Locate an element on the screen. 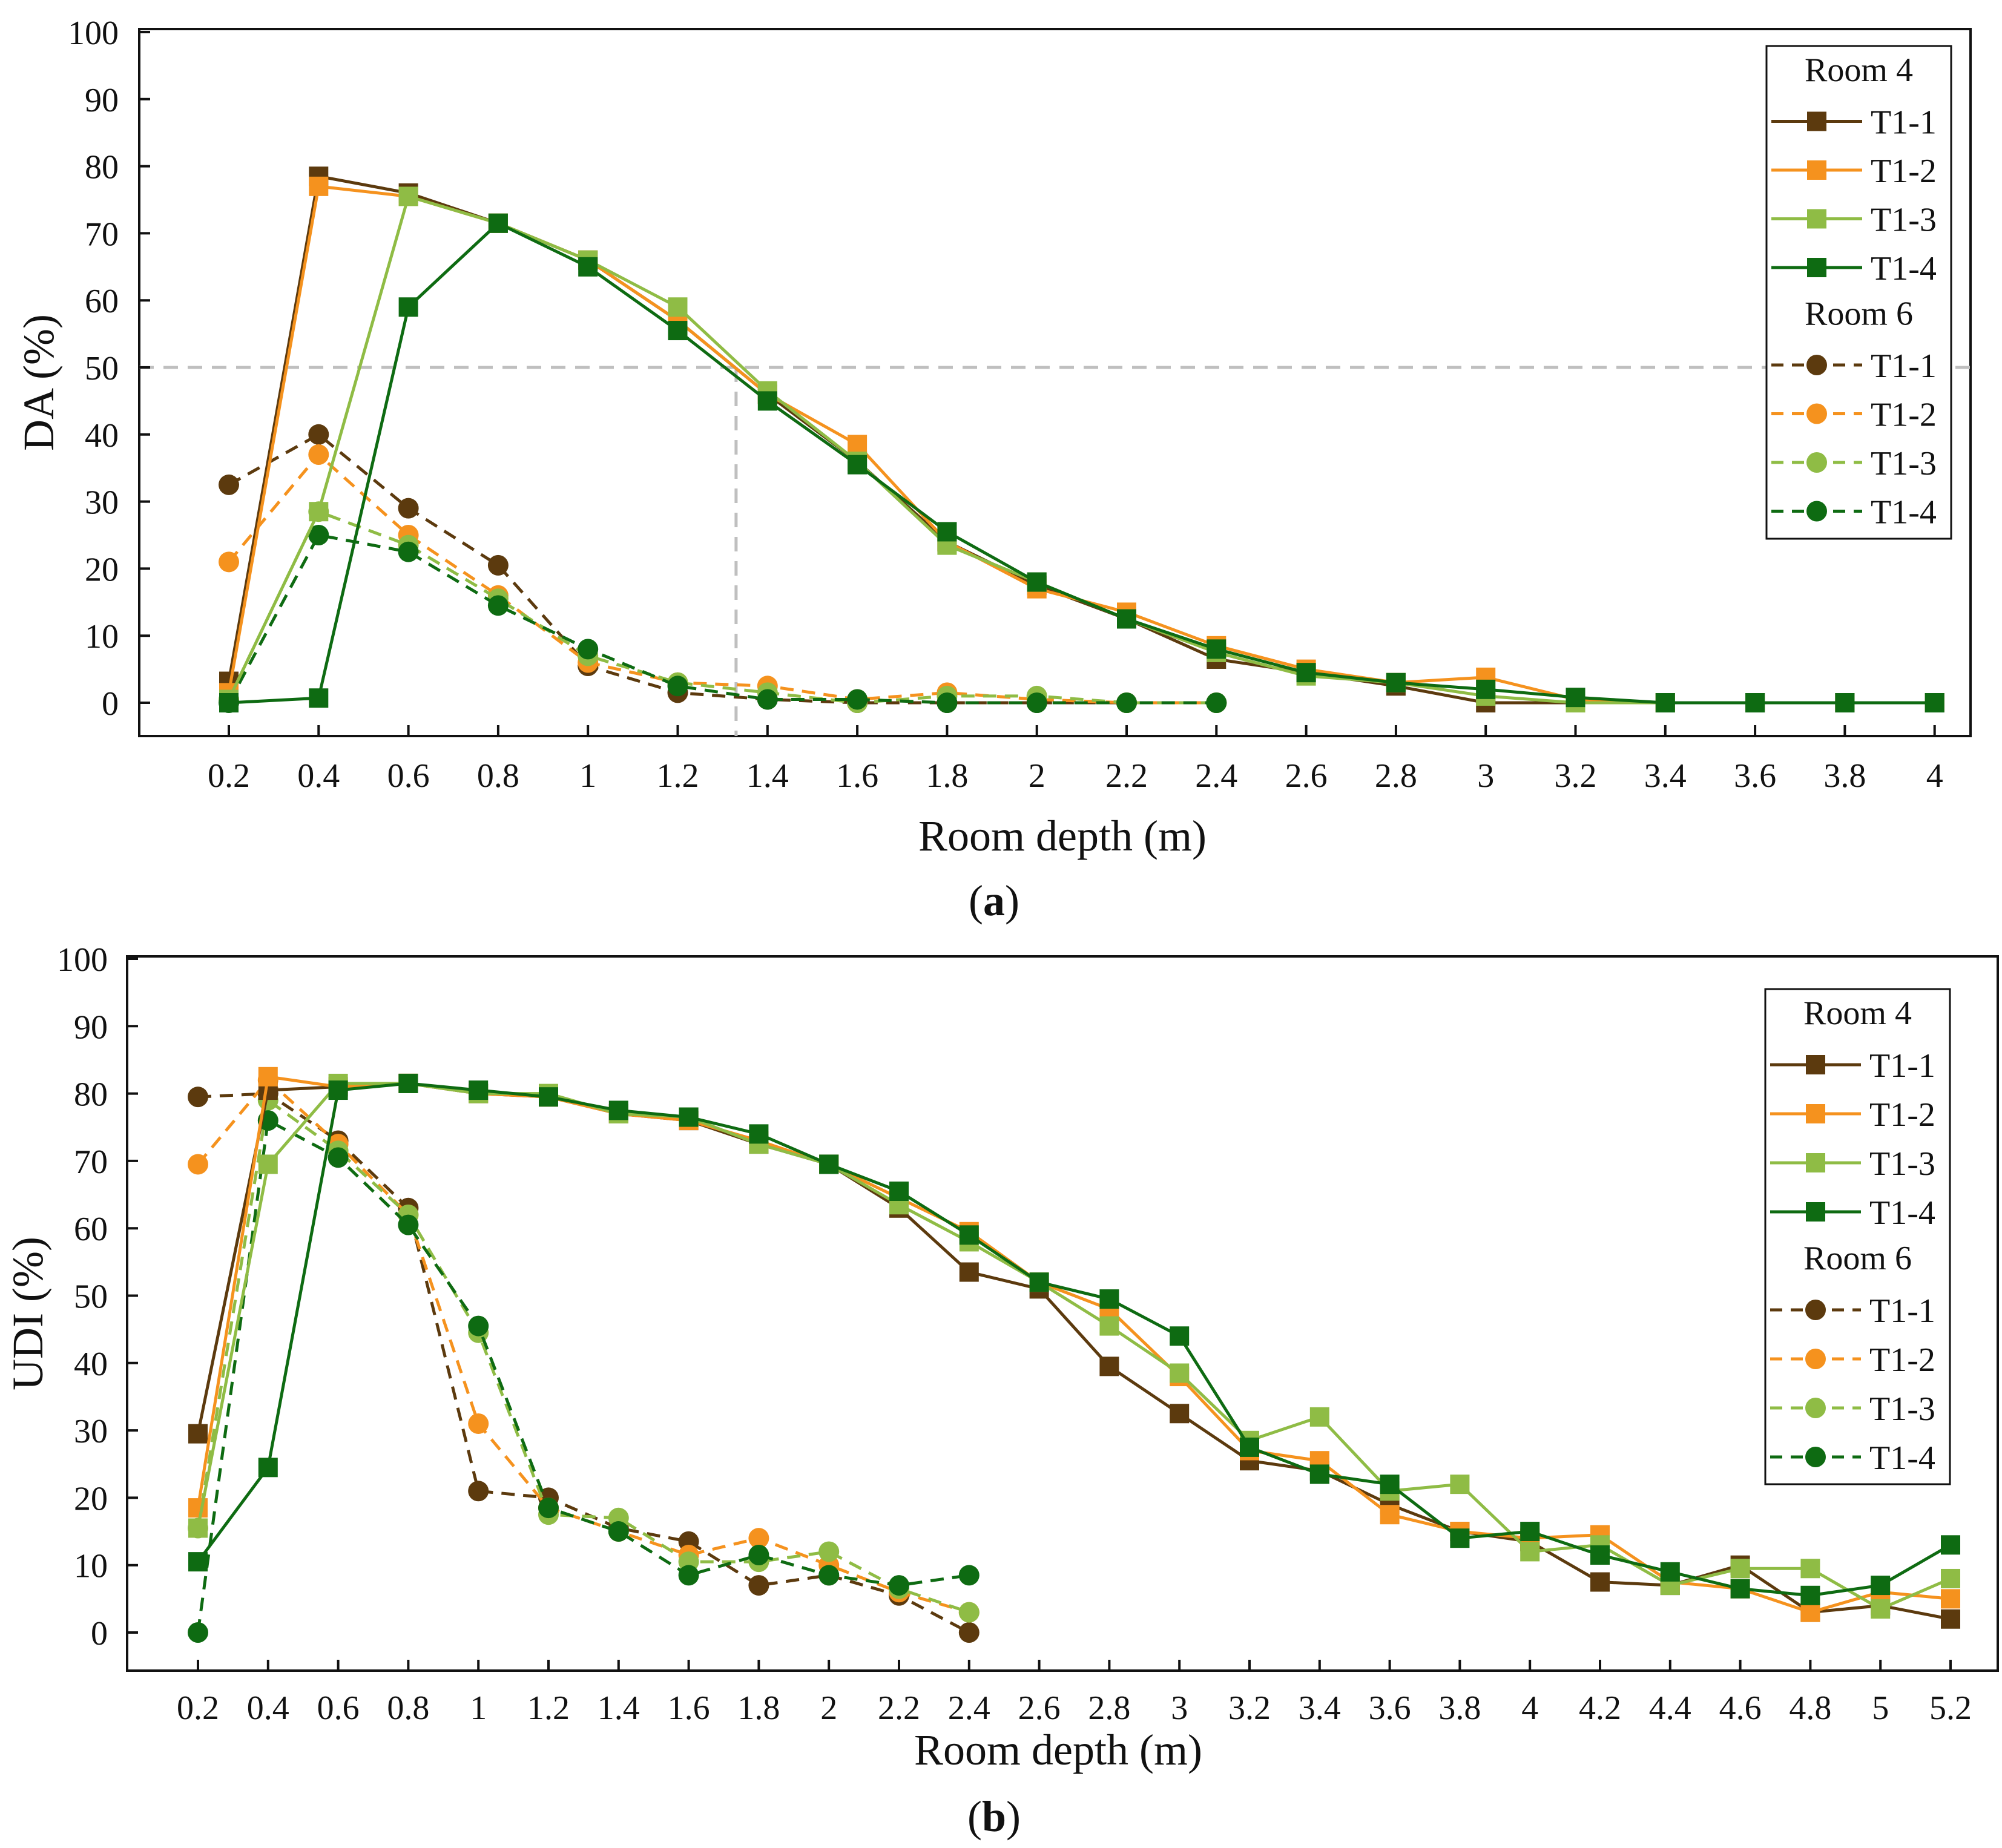 The width and height of the screenshot is (2002, 1848). legend-label-a-room-4-t1-3: T1-3 is located at coordinates (1904, 220).